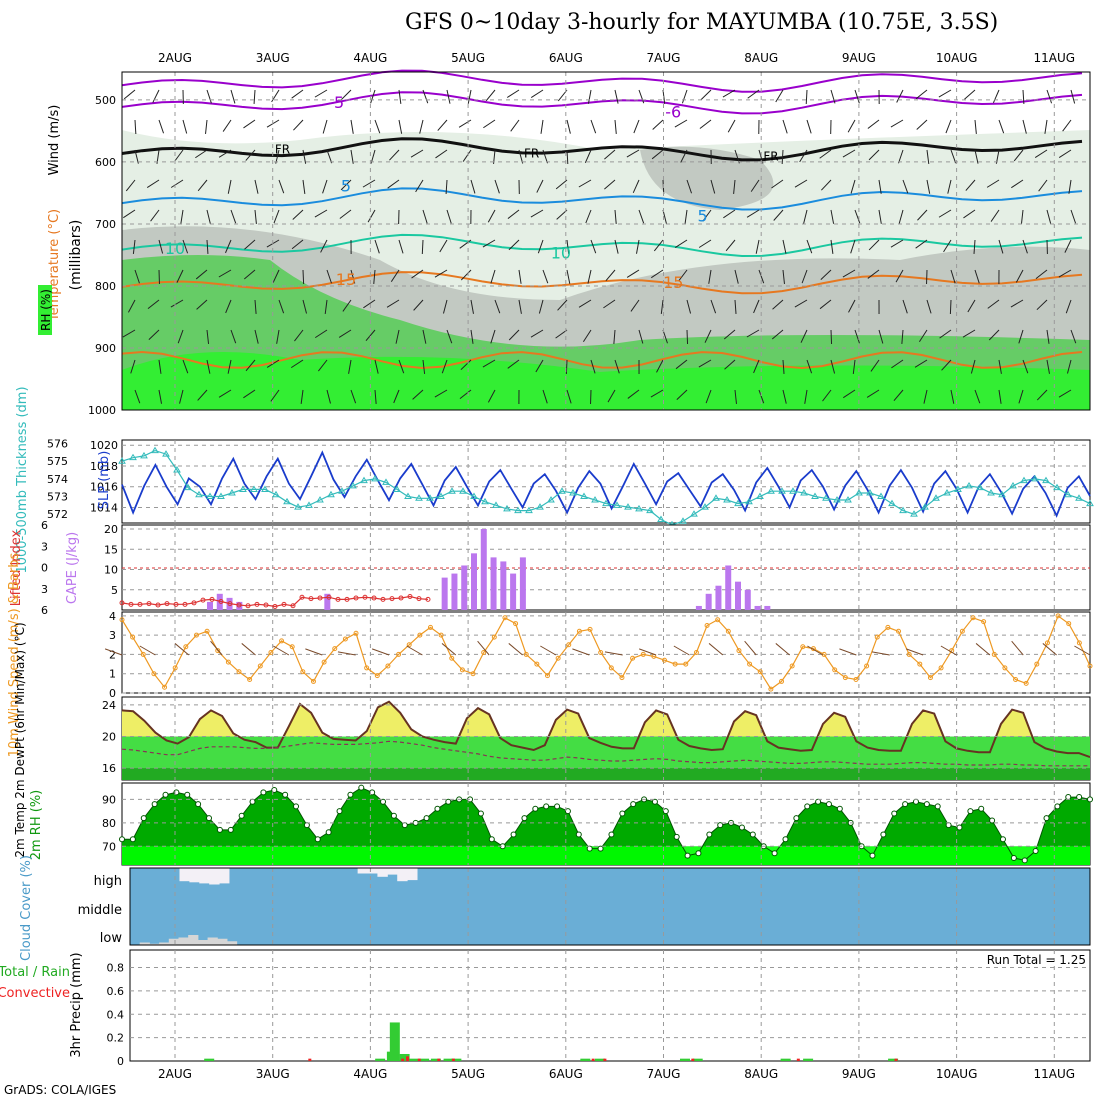 The height and width of the screenshot is (1104, 1100). Describe the element at coordinates (116, 968) in the screenshot. I see `precip-tick-label: 0.8` at that location.